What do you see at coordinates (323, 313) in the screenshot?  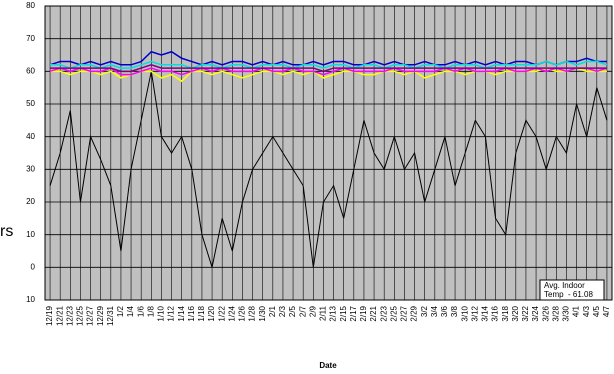 I see `x-tick-label: 2/11` at bounding box center [323, 313].